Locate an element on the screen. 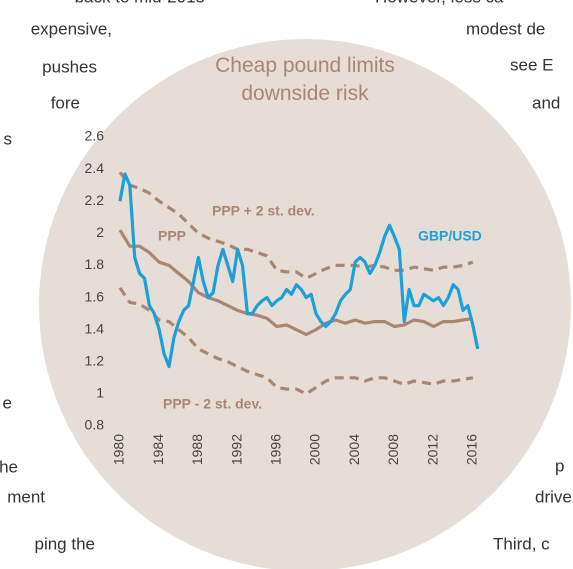  body-text: s is located at coordinates (8, 138).